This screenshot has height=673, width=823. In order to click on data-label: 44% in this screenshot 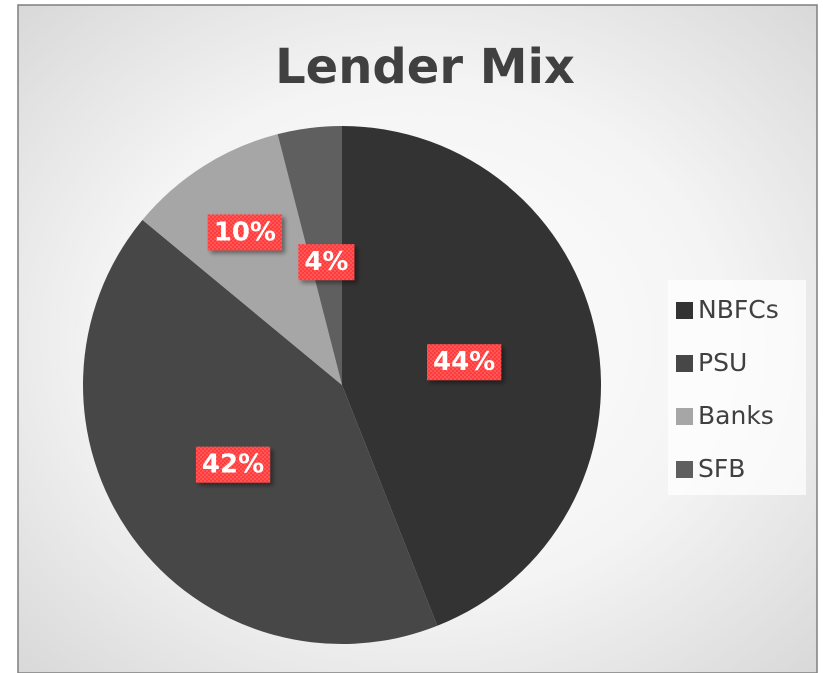, I will do `click(464, 362)`.